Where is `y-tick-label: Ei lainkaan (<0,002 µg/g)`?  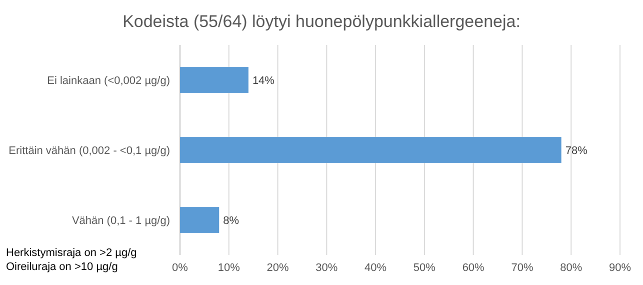 y-tick-label: Ei lainkaan (<0,002 µg/g) is located at coordinates (108, 80).